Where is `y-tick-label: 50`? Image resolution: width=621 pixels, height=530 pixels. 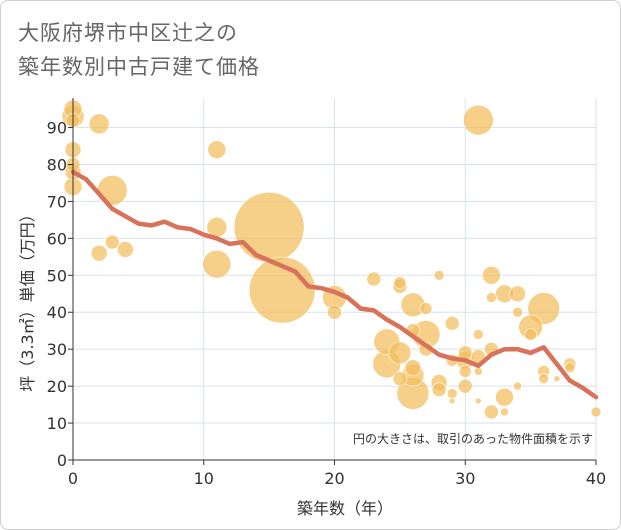 y-tick-label: 50 is located at coordinates (57, 275).